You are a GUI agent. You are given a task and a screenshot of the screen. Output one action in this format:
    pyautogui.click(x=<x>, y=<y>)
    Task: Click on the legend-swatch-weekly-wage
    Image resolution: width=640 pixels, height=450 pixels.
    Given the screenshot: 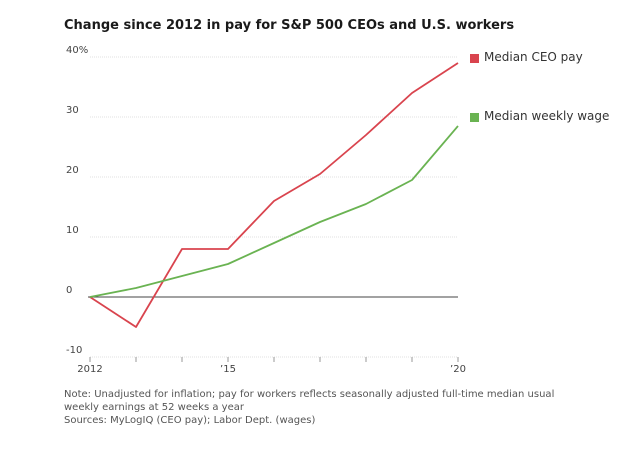 What is the action you would take?
    pyautogui.click(x=474, y=117)
    